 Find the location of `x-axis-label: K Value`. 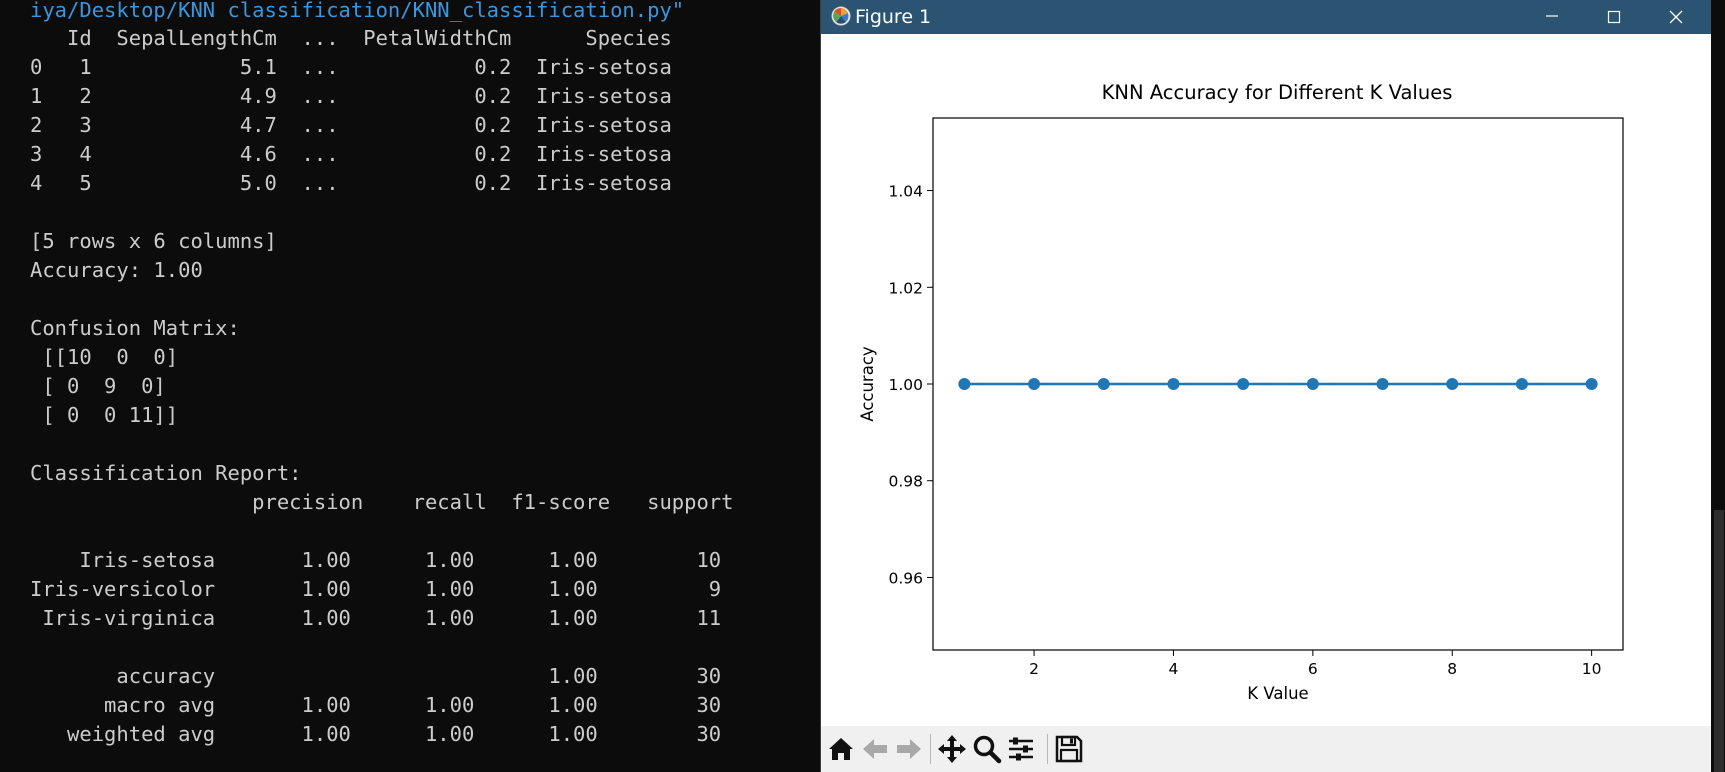

x-axis-label: K Value is located at coordinates (1277, 693).